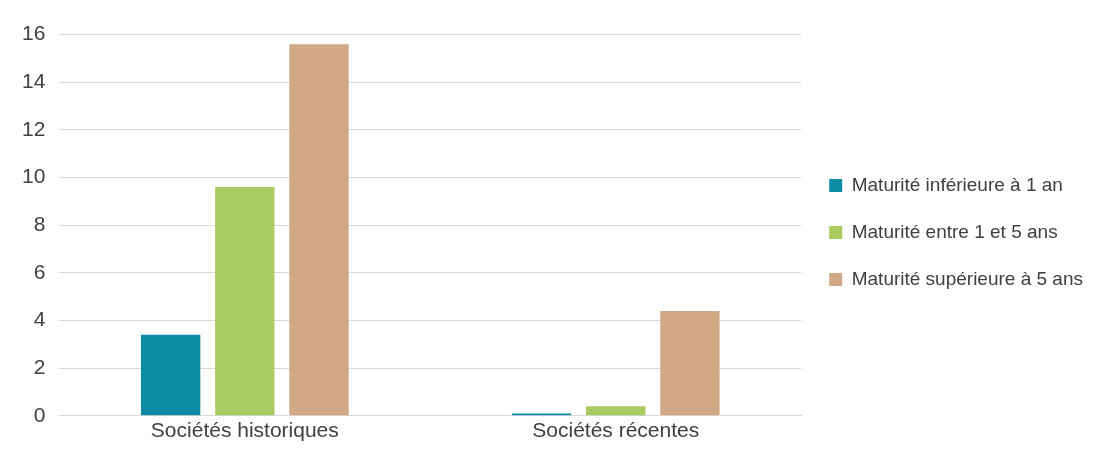 The image size is (1101, 455). Describe the element at coordinates (34, 33) in the screenshot. I see `y-tick-label: 16` at that location.